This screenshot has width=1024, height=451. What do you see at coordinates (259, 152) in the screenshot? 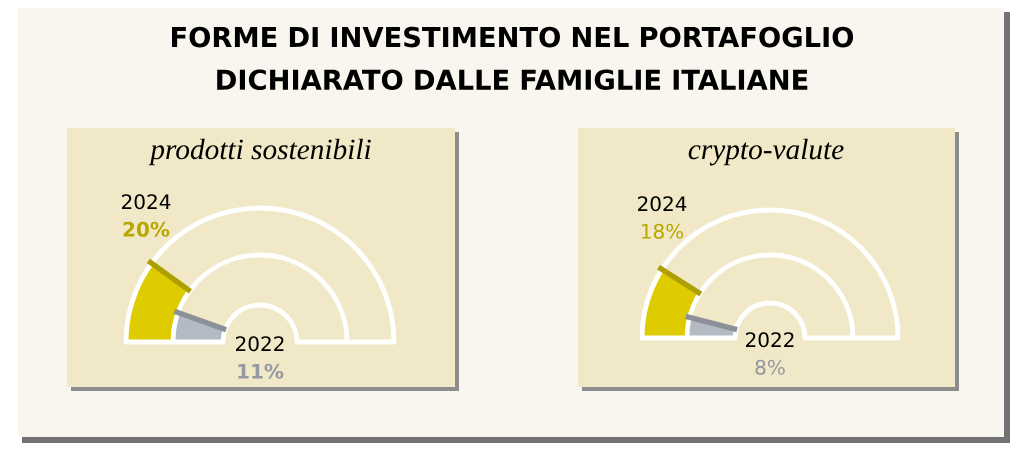
I see `text: prodotti sostenibili` at bounding box center [259, 152].